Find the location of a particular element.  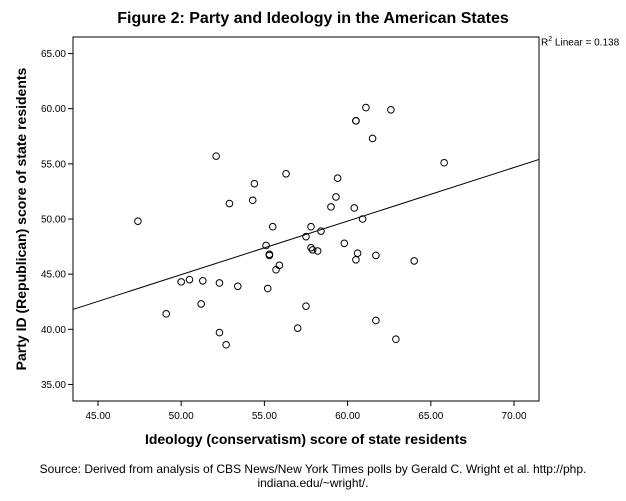

r2-label-suffix: Linear = 0.138 is located at coordinates (586, 43).